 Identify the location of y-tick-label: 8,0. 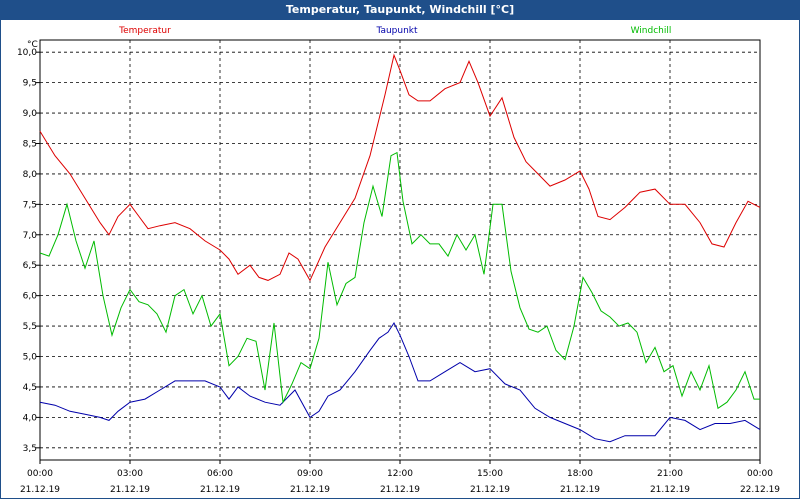
(30, 175).